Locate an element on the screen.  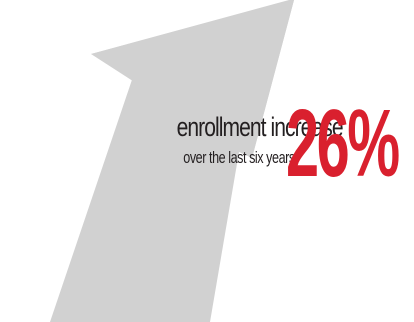
stat-headline: enrollment increase is located at coordinates (260, 127).